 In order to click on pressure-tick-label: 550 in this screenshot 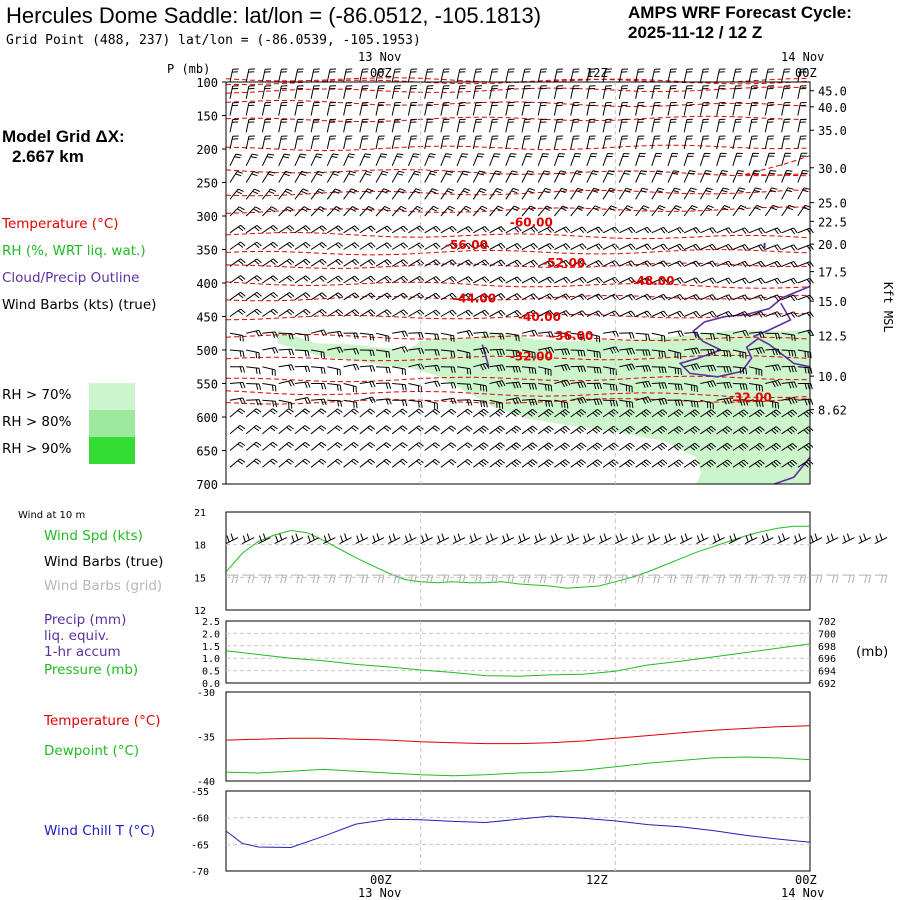, I will do `click(207, 385)`.